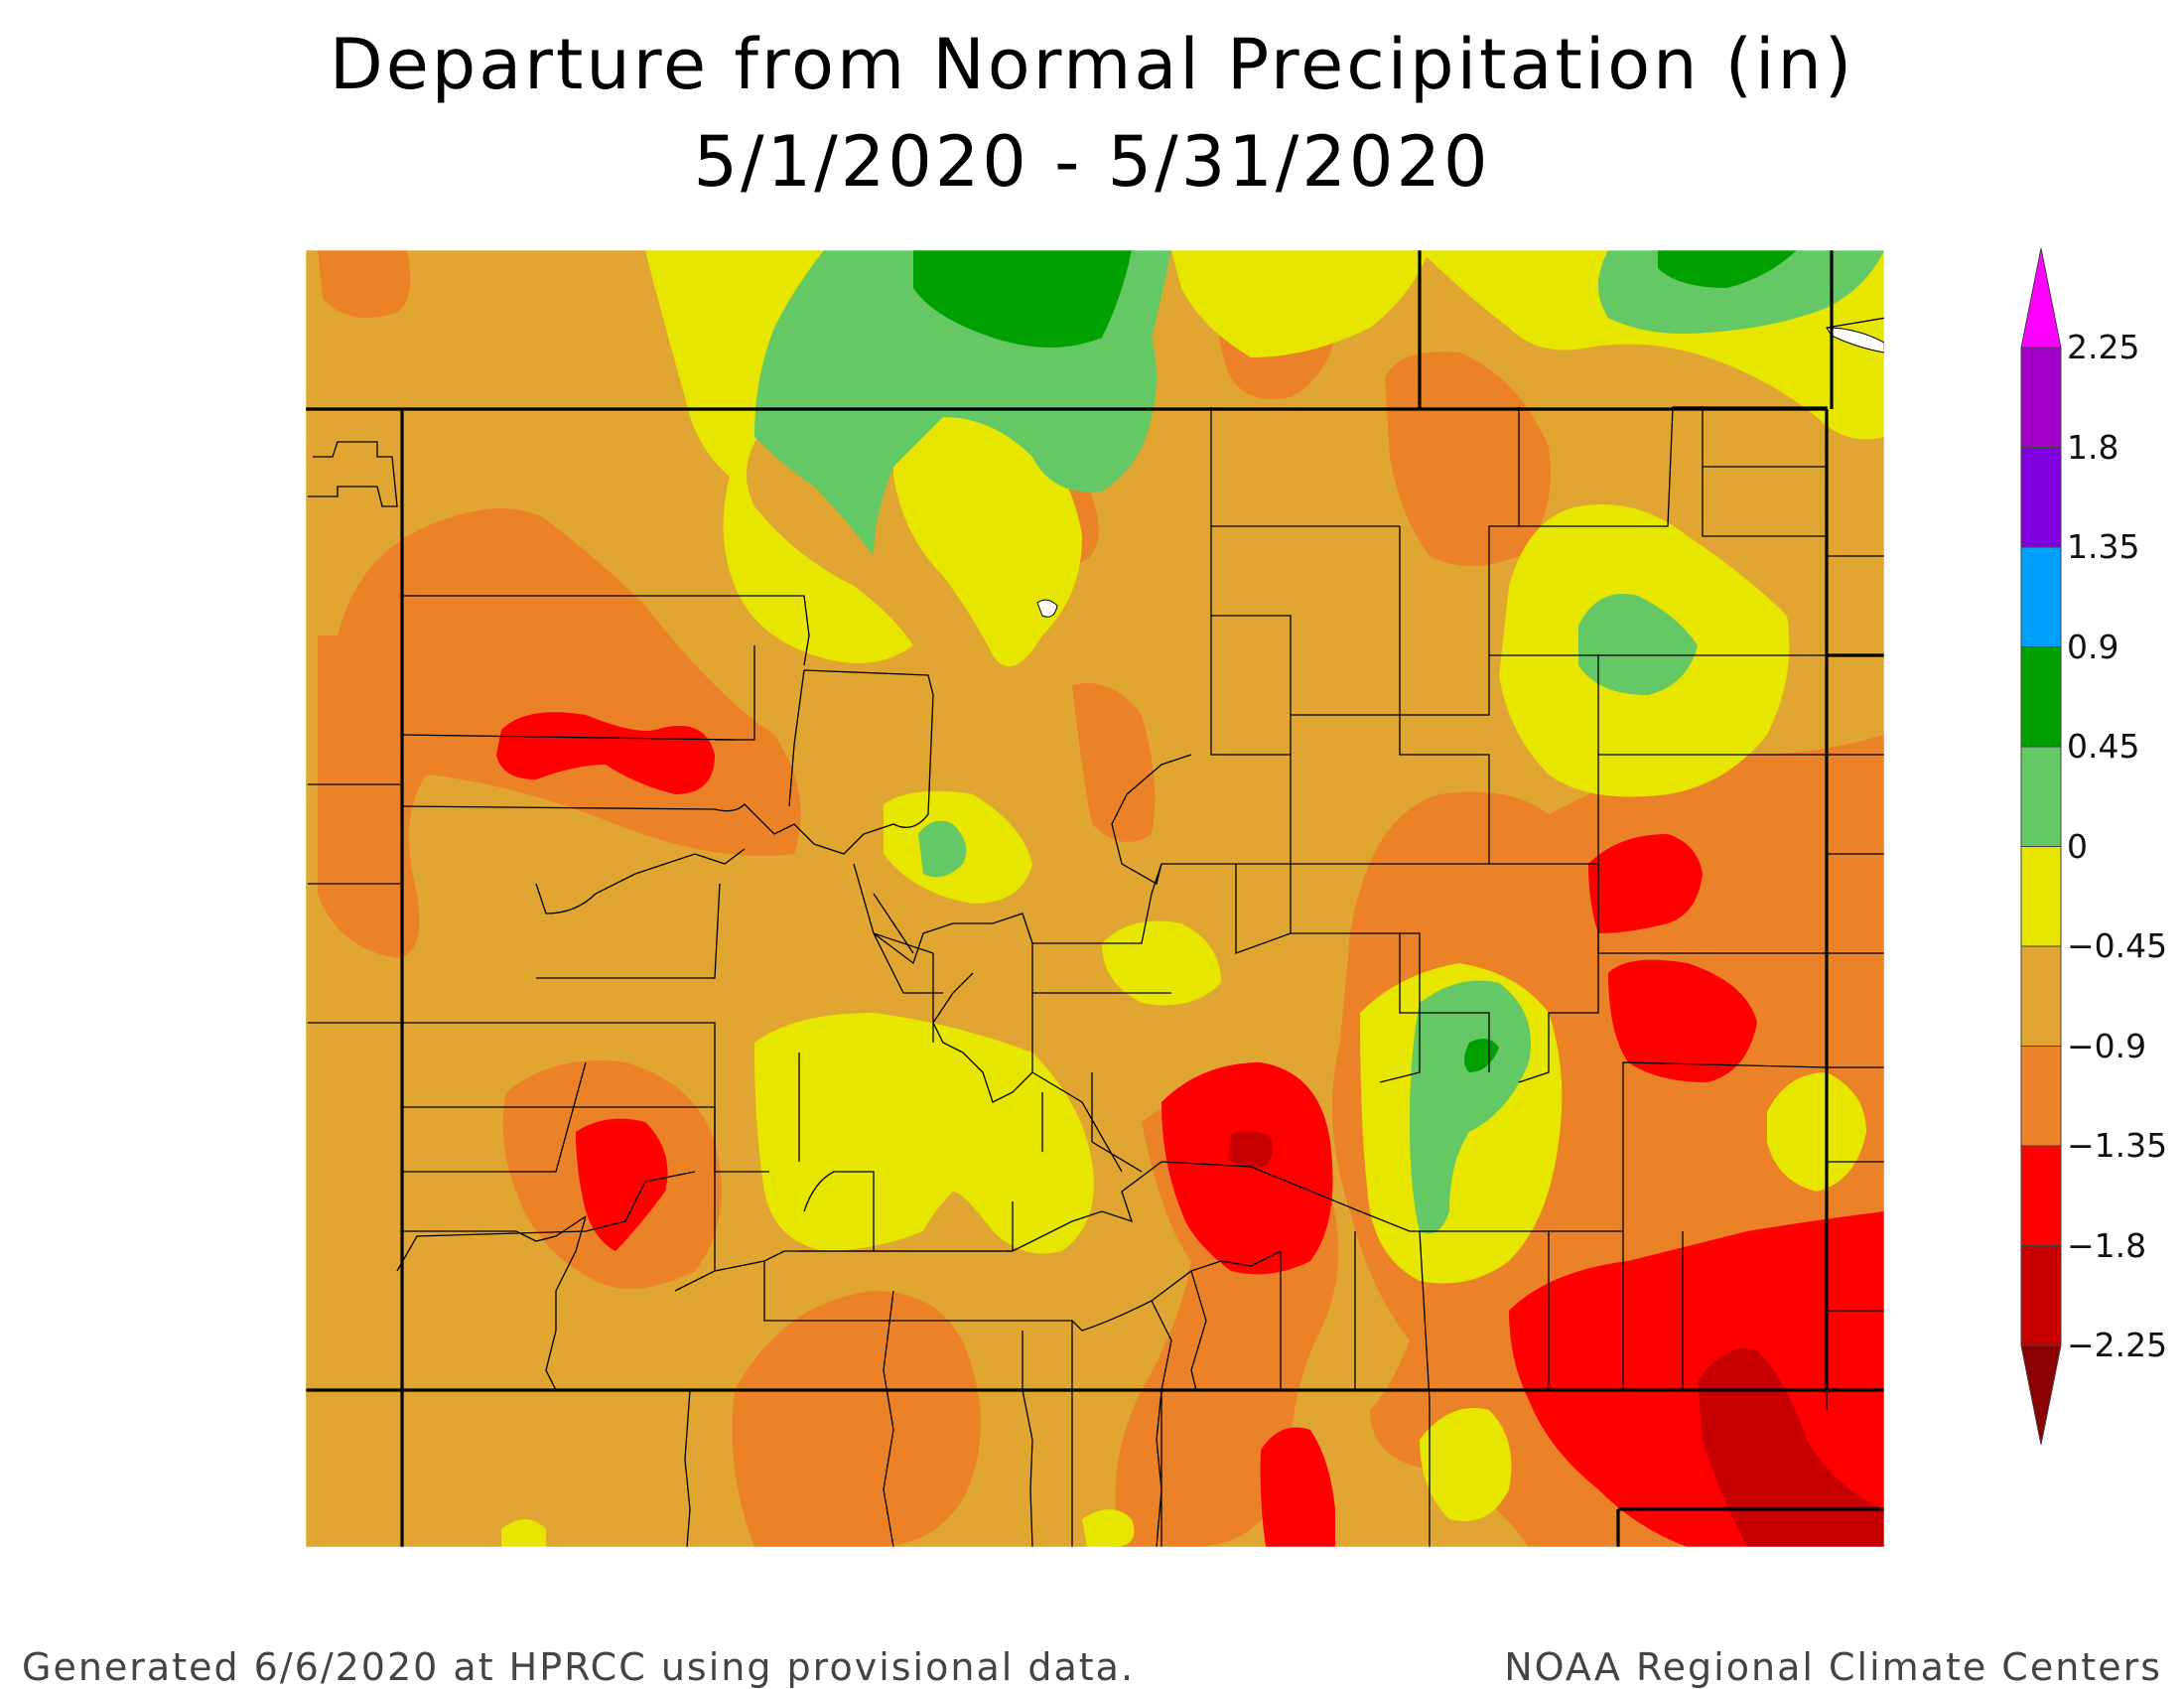 The height and width of the screenshot is (1689, 2184). I want to click on legend-colorbar, so click(2041, 847).